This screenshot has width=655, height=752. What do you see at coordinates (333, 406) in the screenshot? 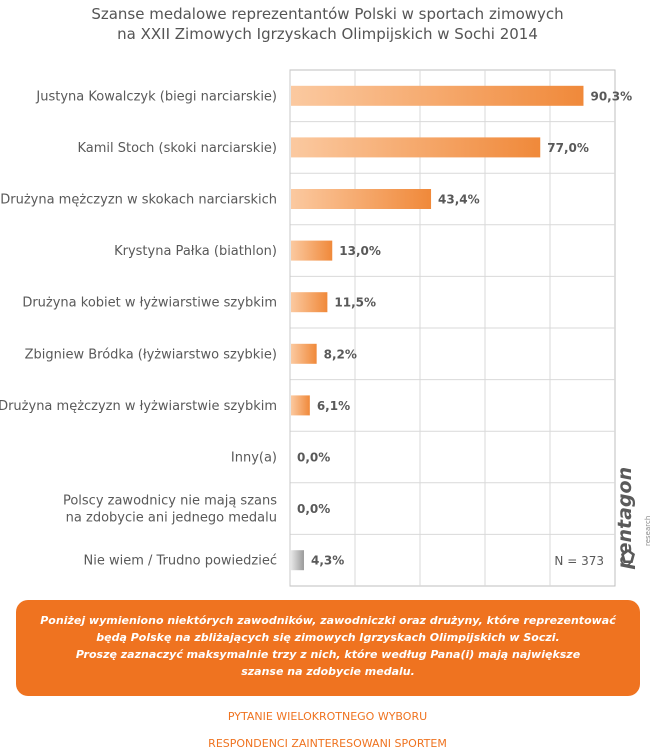
I see `value-label: 6,1%` at bounding box center [333, 406].